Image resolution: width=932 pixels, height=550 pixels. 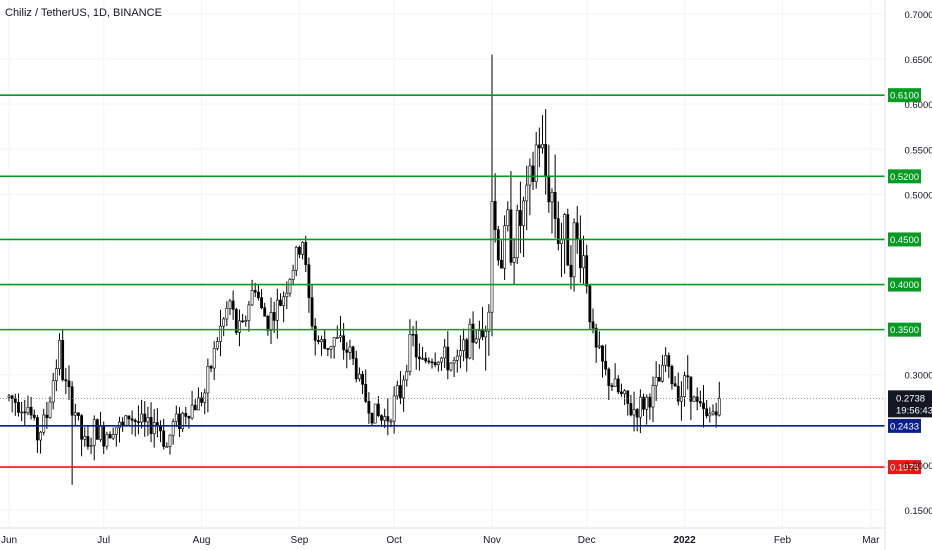 I want to click on time-axis: Jun Jul Aug Sep Oct Nov Dec 2022 Feb Mar, so click(x=442, y=536).